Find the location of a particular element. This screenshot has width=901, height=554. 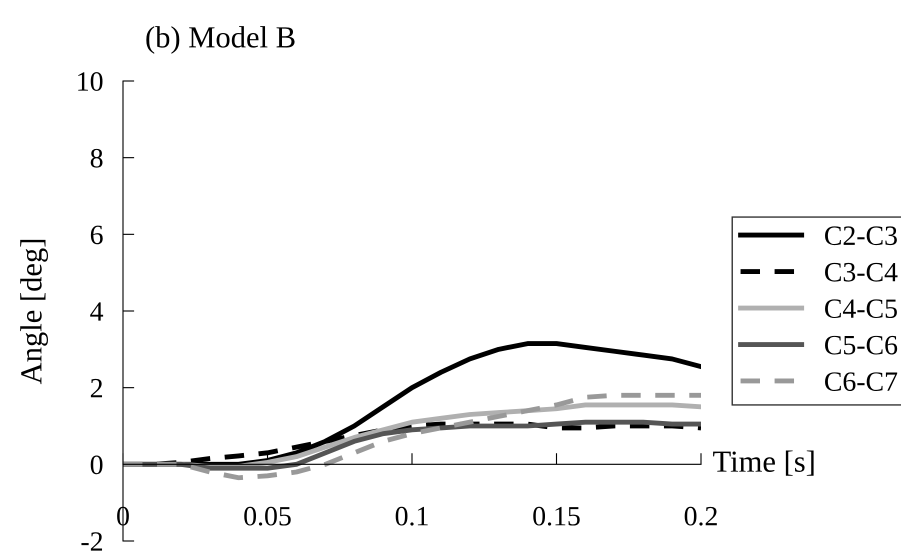

legend-label: C5-C6 is located at coordinates (861, 345).